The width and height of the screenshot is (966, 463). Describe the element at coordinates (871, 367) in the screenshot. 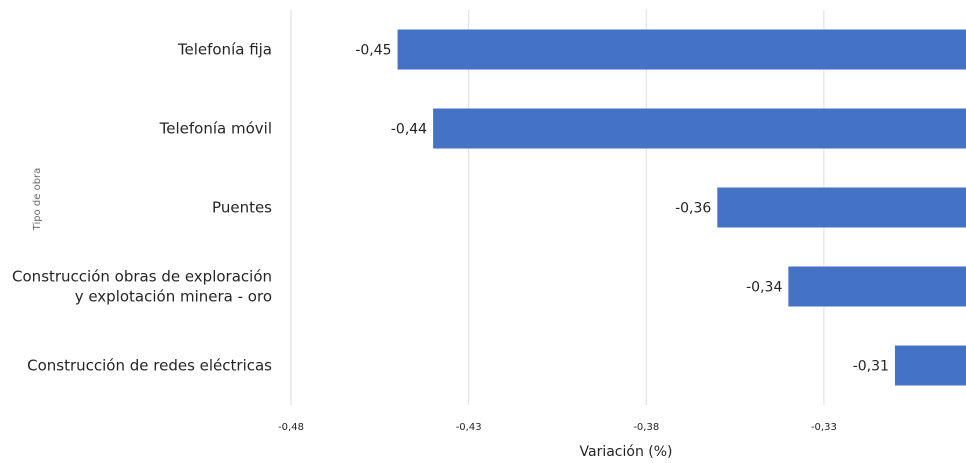

I see `data-label: -0,31` at that location.